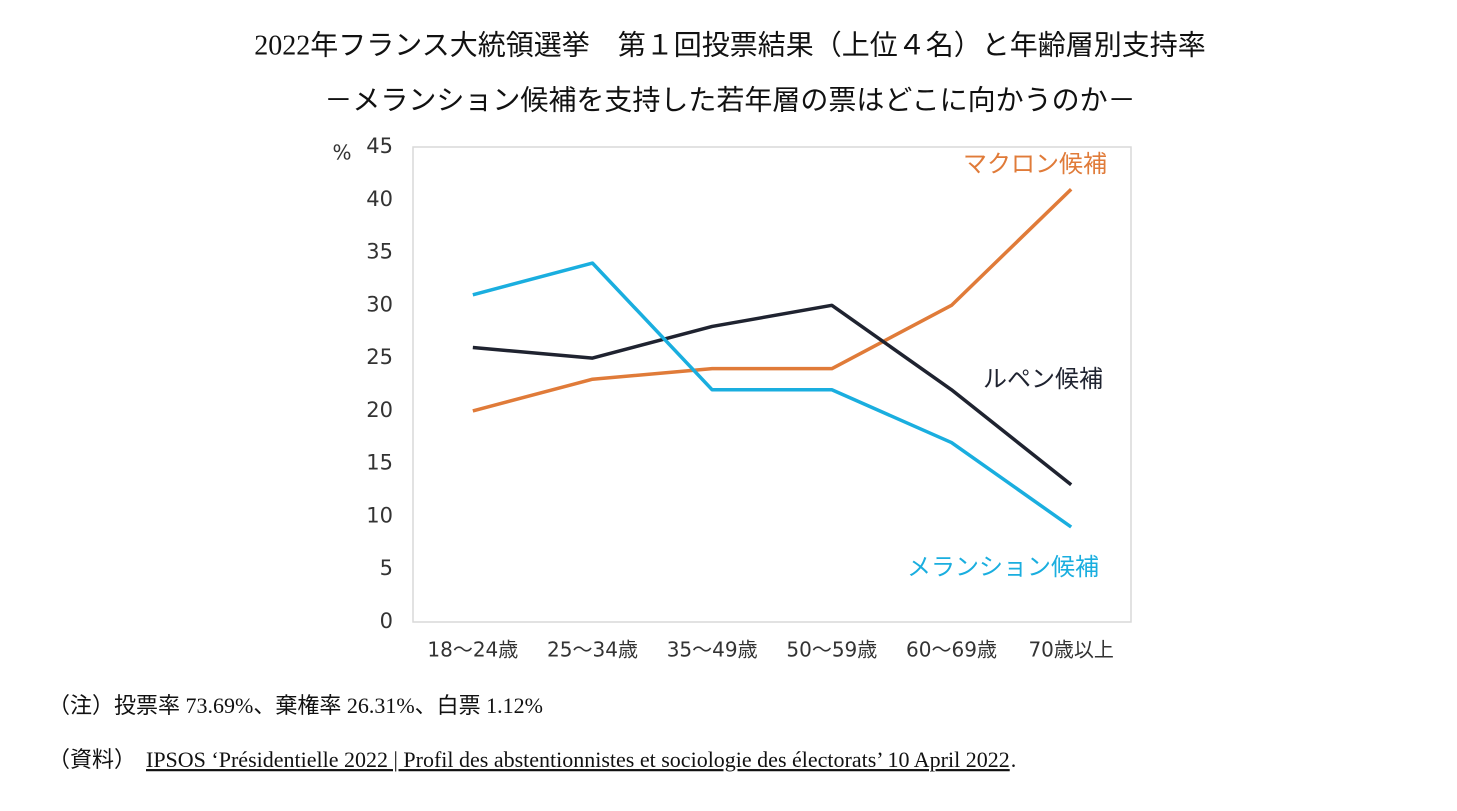 The width and height of the screenshot is (1457, 811). What do you see at coordinates (386, 621) in the screenshot?
I see `y-tick-label: 0` at bounding box center [386, 621].